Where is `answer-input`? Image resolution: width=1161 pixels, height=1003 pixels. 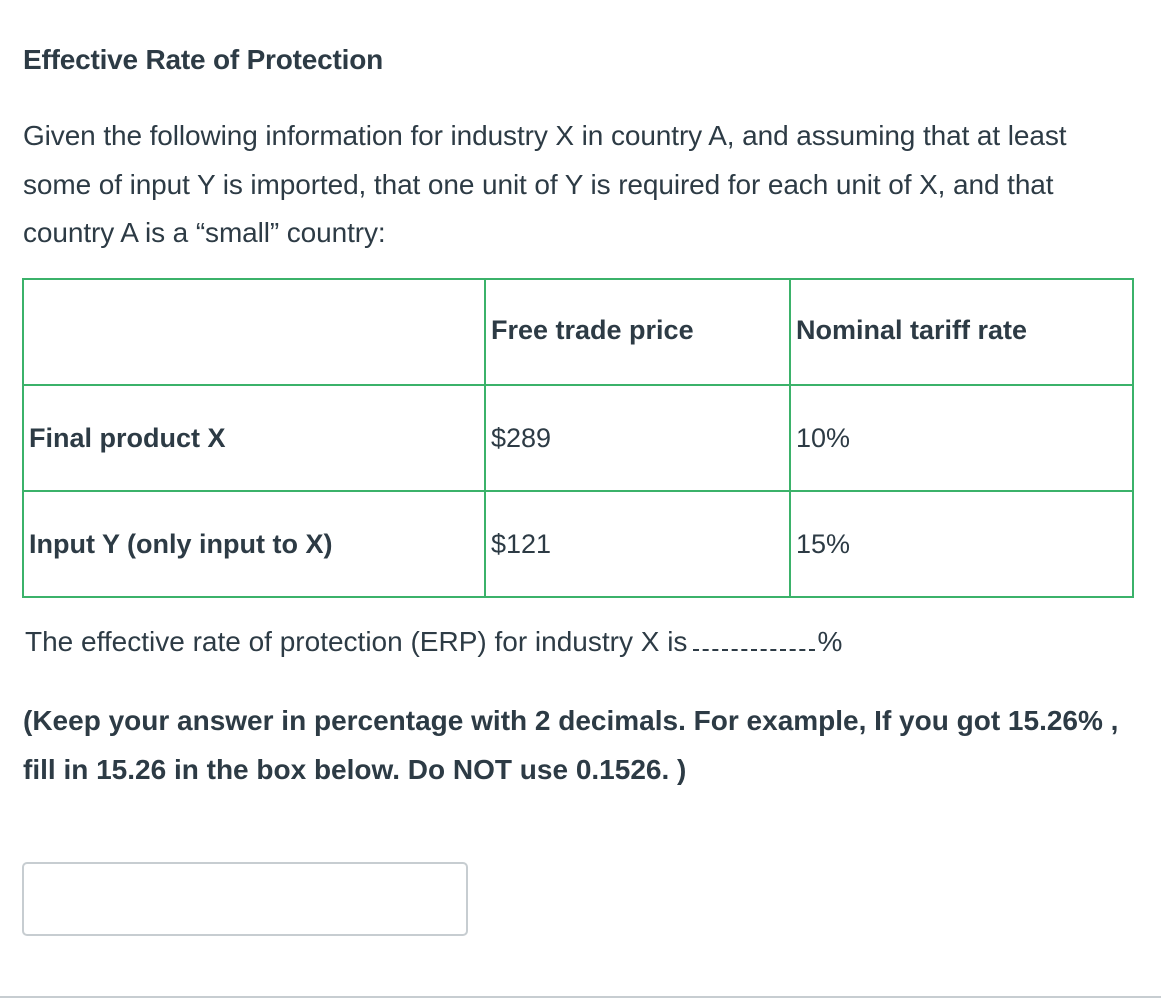 answer-input is located at coordinates (245, 899).